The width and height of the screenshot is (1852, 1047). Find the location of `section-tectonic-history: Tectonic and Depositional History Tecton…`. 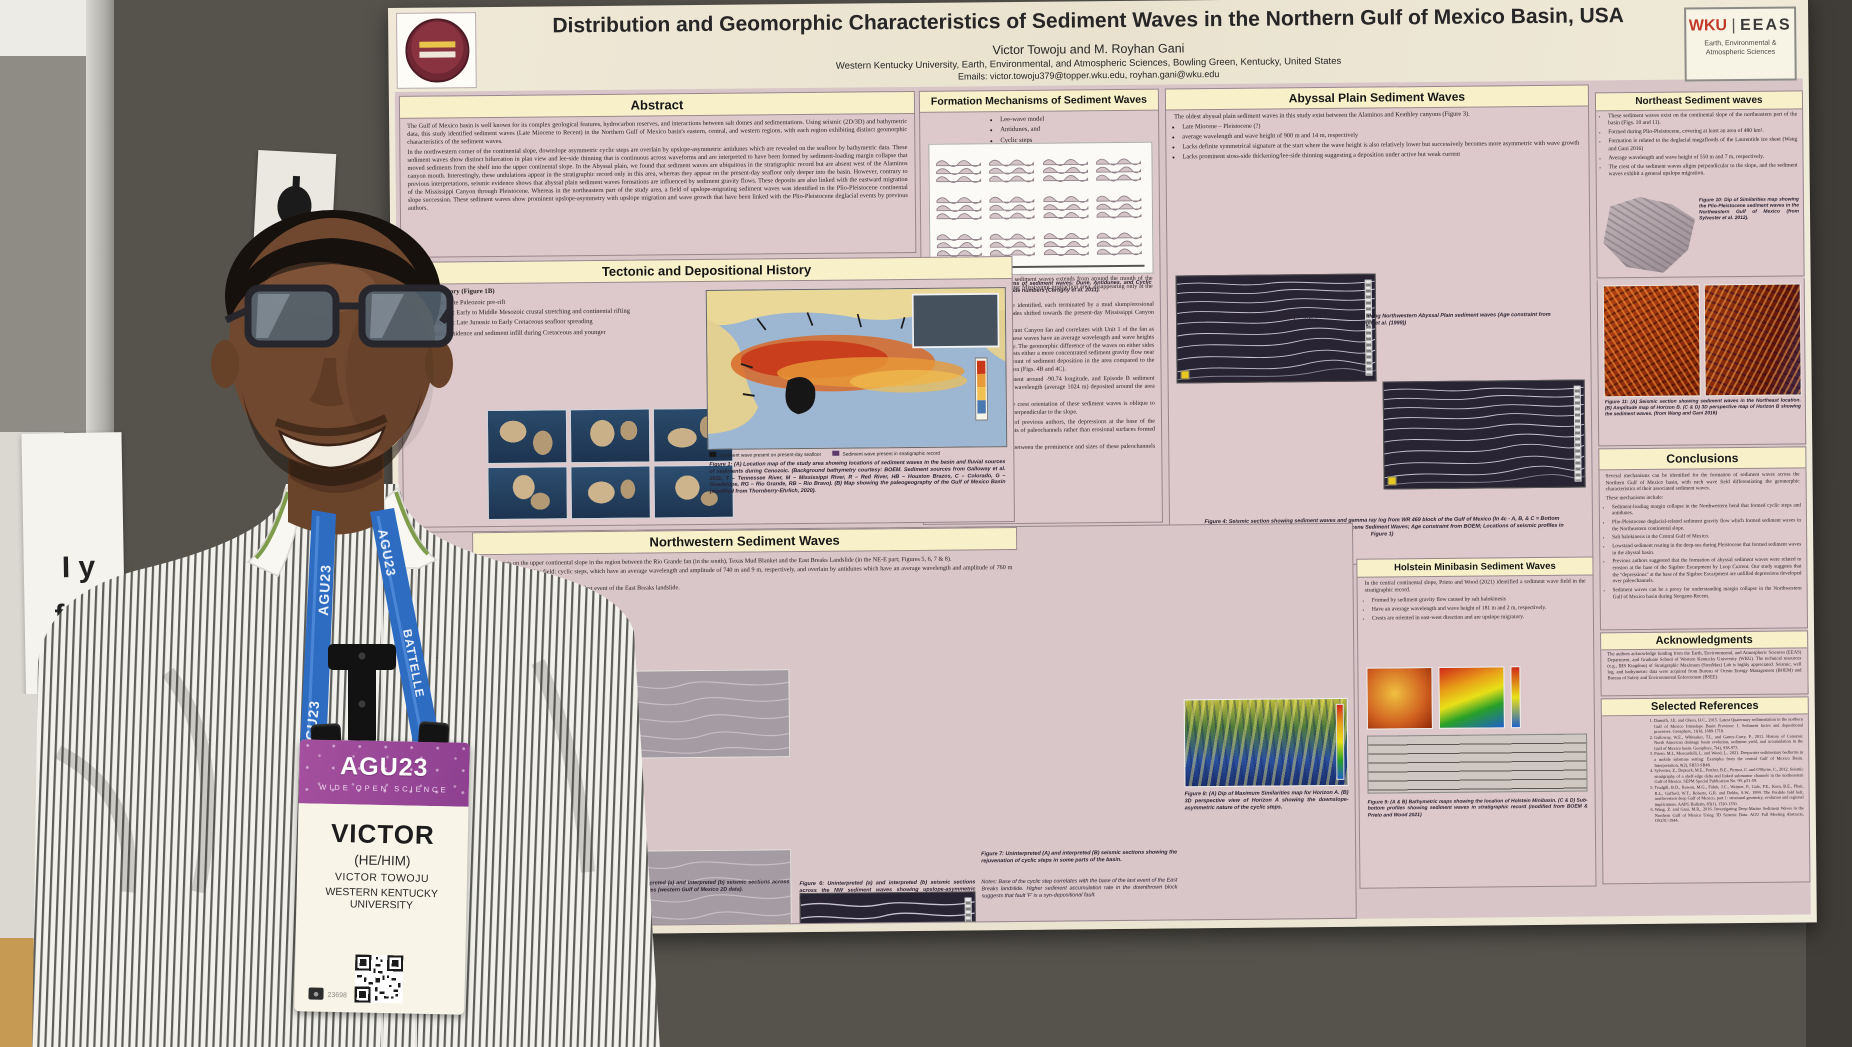

section-tectonic-history: Tectonic and Depositional History Tecton… is located at coordinates (707, 392).